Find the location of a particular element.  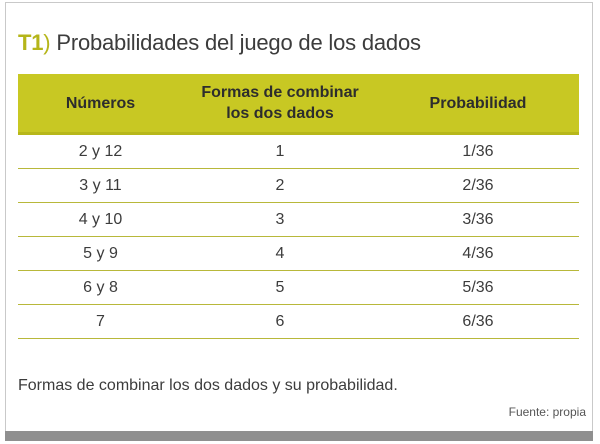

table-row: 2 y 12 1 1/36 is located at coordinates (298, 151).